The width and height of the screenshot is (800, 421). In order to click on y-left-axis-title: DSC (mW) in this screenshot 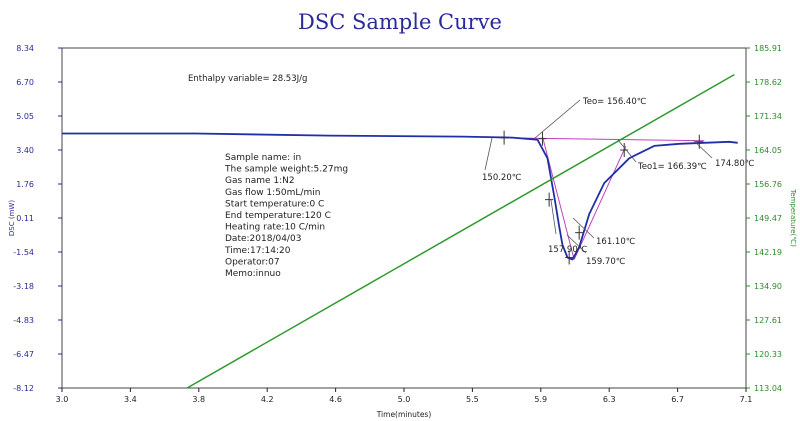, I will do `click(12, 218)`.